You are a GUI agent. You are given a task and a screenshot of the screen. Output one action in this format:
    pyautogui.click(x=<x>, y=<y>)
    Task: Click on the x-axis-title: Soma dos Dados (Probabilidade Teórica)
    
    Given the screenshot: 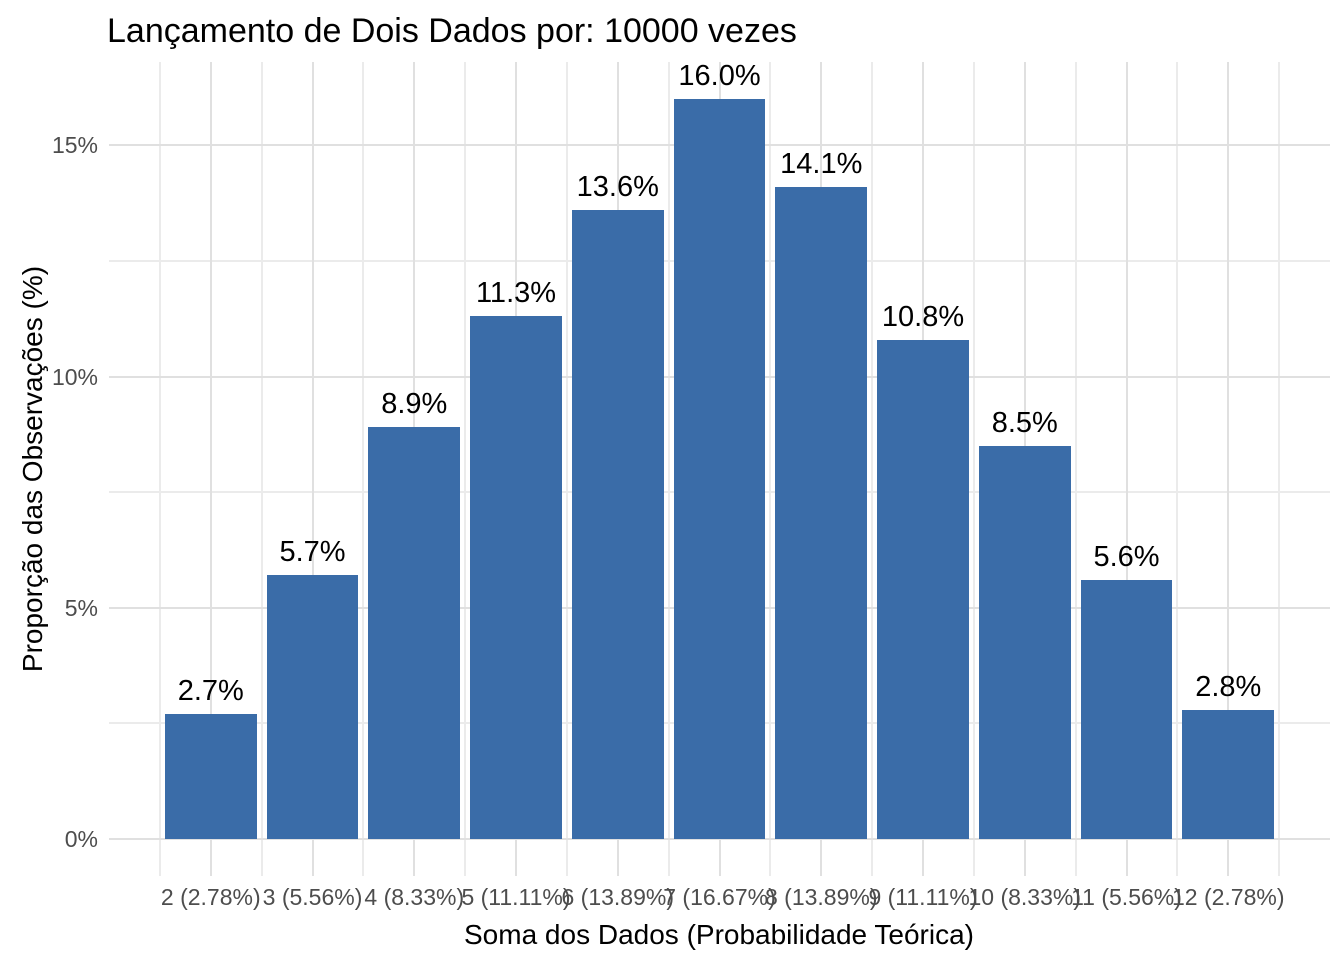 What is the action you would take?
    pyautogui.click(x=719, y=934)
    